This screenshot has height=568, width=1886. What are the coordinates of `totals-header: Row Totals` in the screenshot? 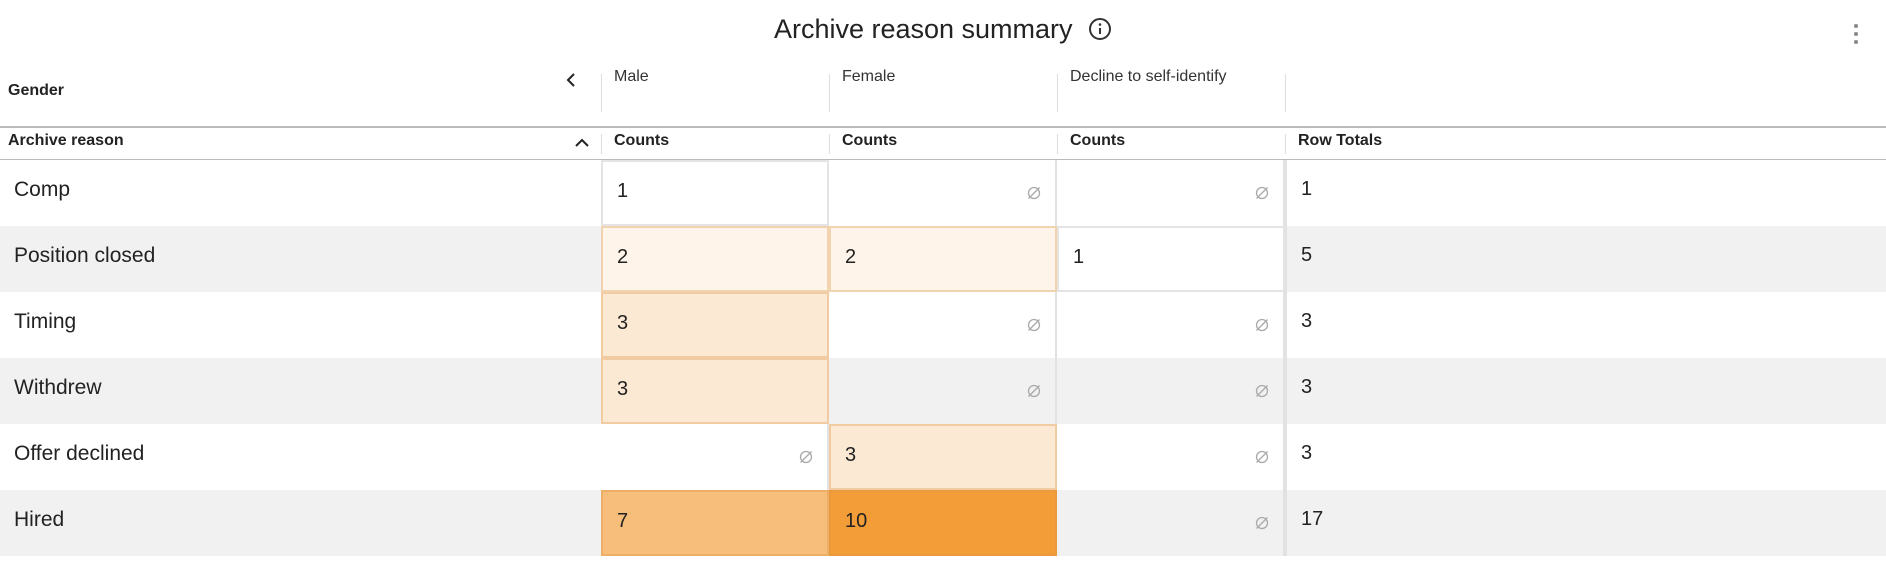 It's located at (1340, 140).